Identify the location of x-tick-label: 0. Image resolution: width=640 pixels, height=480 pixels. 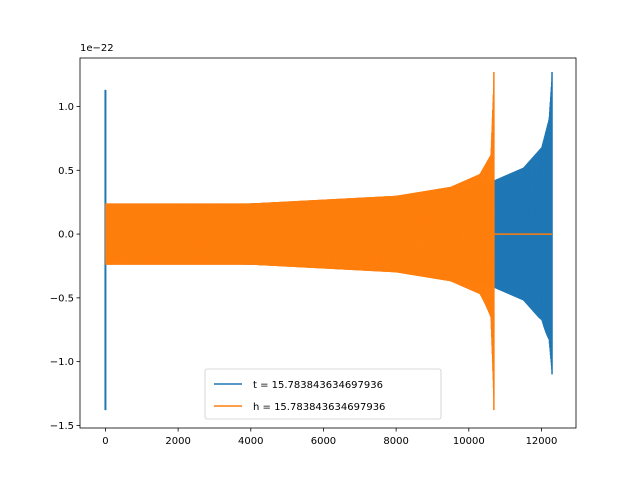
(105, 441).